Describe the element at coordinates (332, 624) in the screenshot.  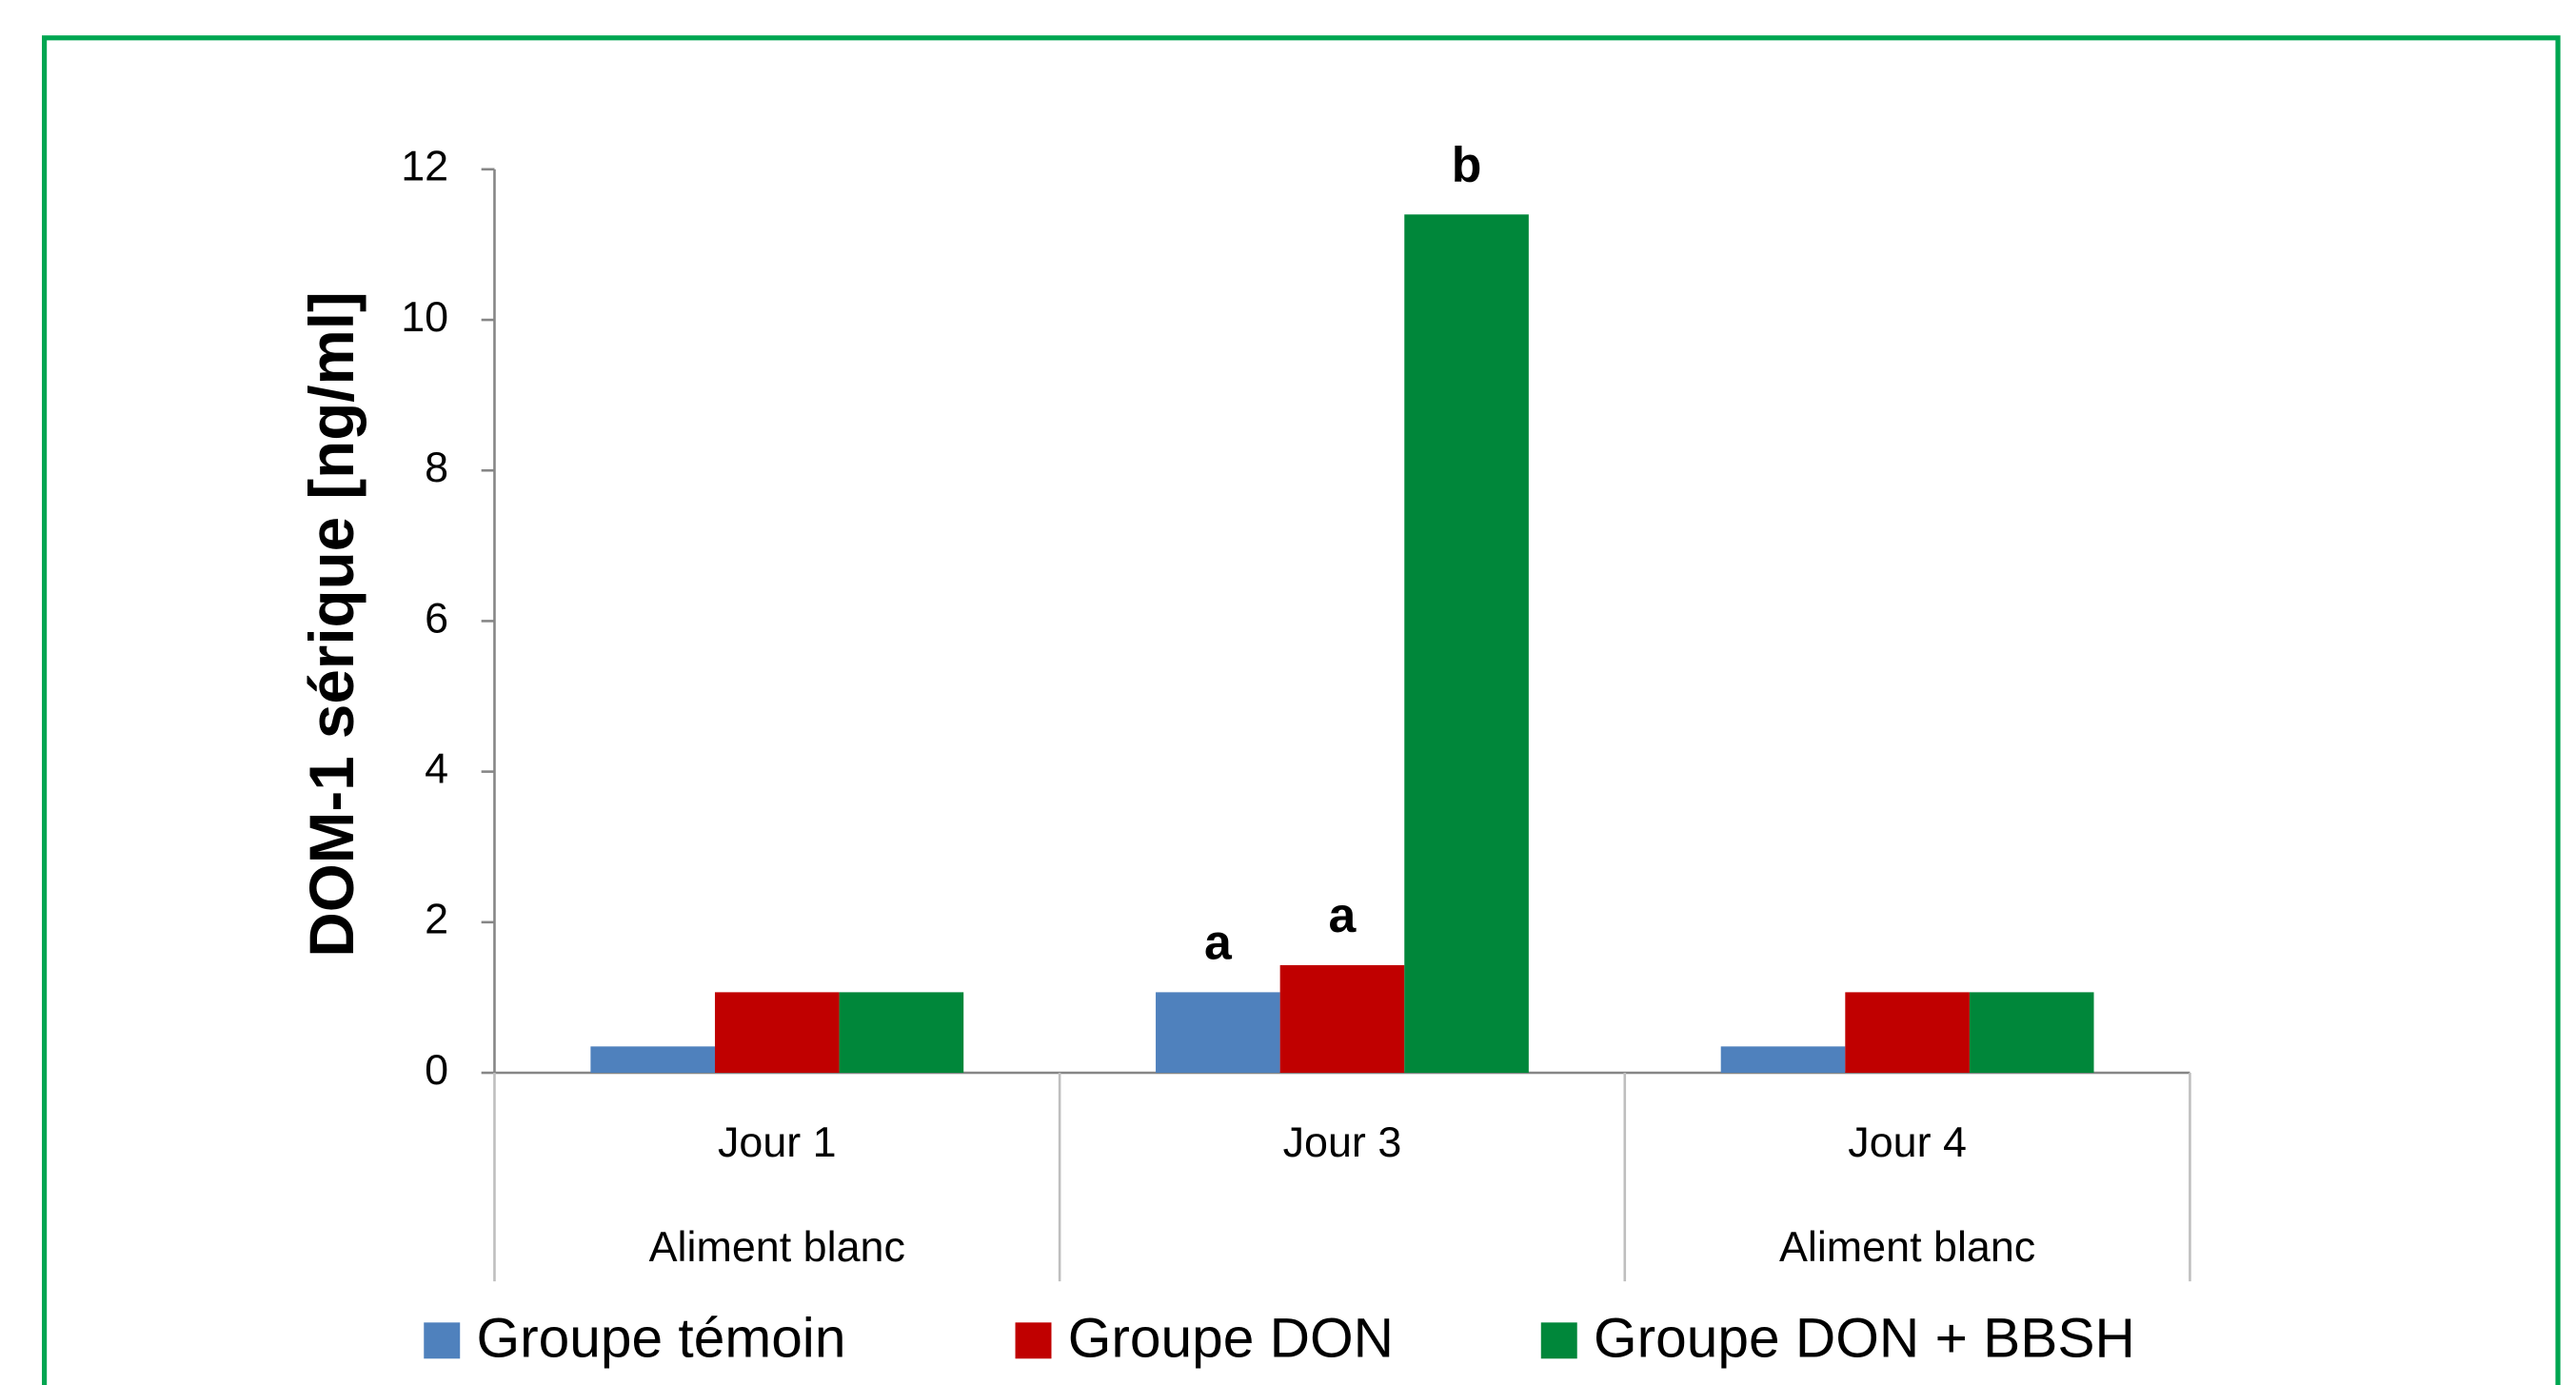
I see `y-axis-label: DOM-1 sérique [ng/ml]` at that location.